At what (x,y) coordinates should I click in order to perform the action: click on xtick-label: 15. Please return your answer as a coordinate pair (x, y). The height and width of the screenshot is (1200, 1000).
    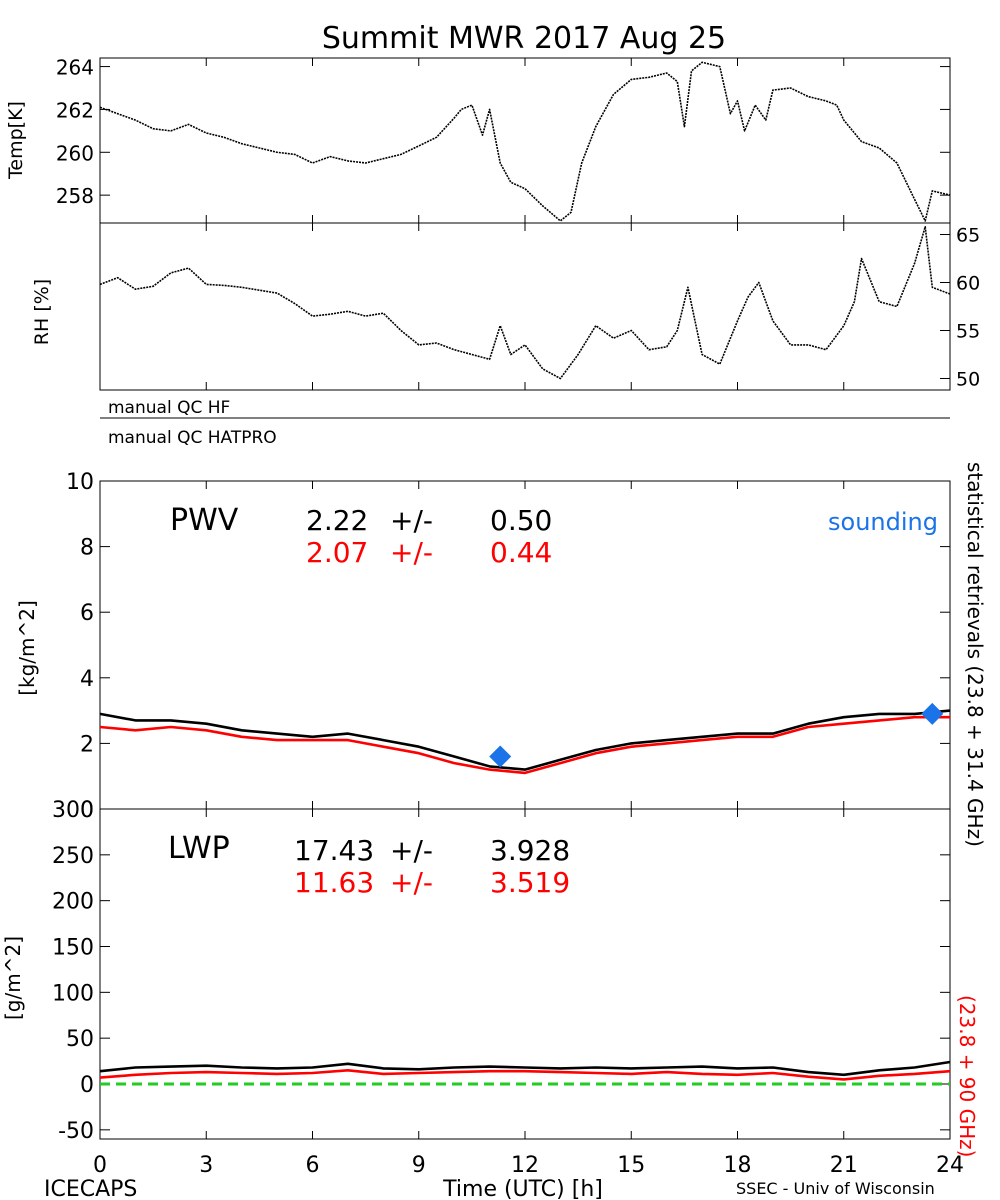
    Looking at the image, I should click on (631, 1165).